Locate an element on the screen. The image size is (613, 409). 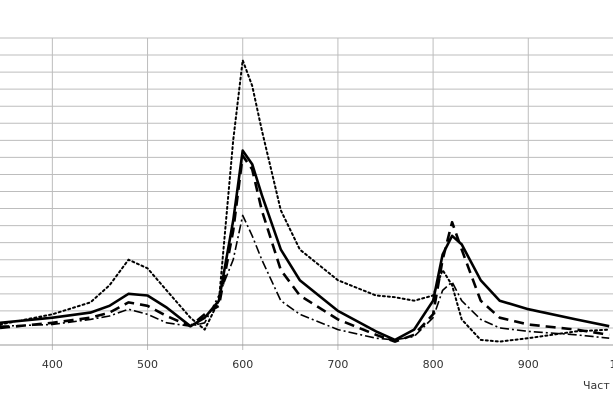
x-axis-title: Част is located at coordinates (596, 385).